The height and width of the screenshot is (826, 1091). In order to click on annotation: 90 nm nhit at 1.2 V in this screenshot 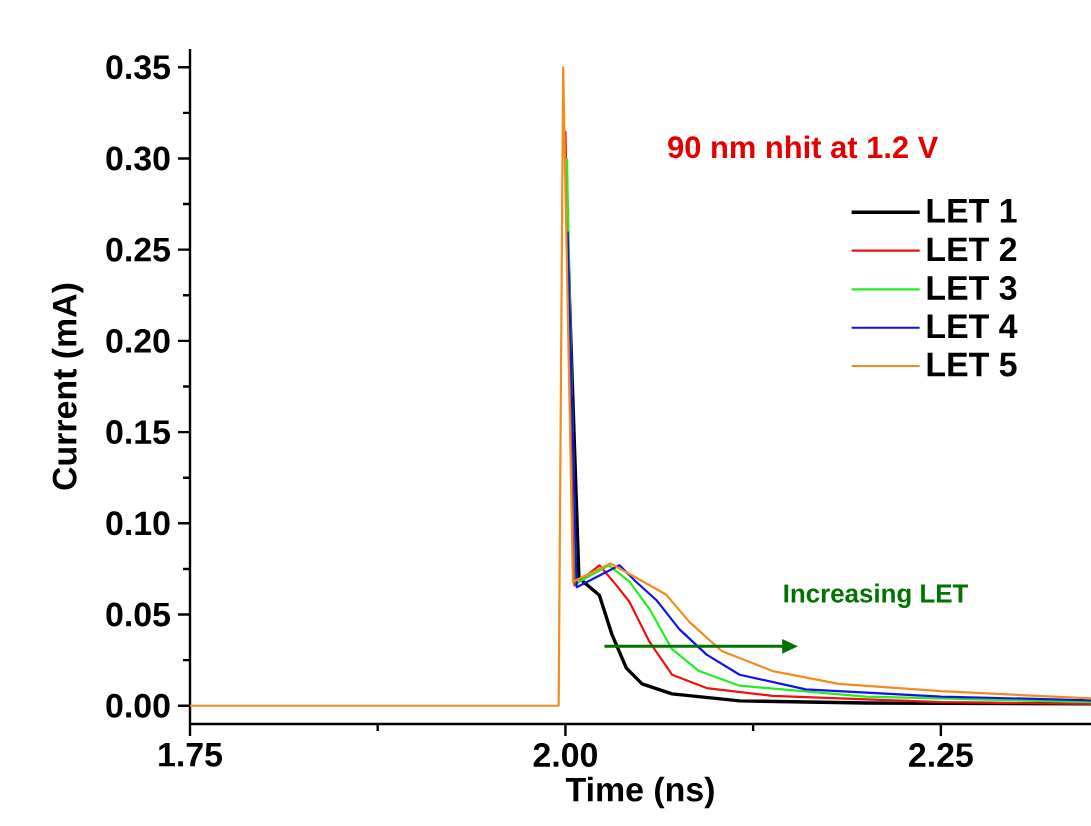, I will do `click(803, 147)`.